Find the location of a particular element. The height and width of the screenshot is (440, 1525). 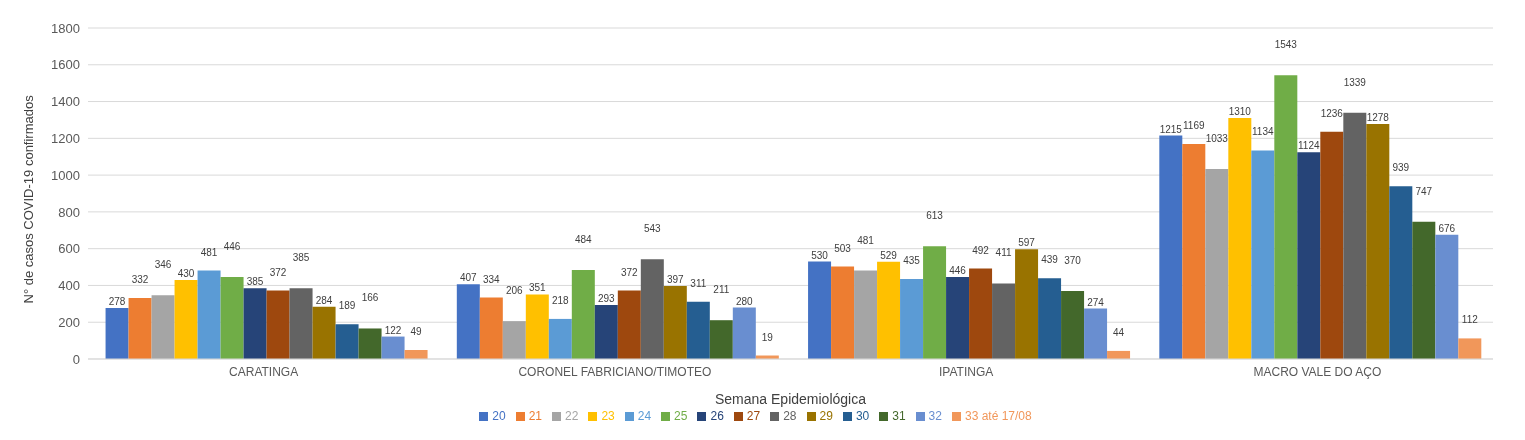

data-label: 278 is located at coordinates (117, 301).